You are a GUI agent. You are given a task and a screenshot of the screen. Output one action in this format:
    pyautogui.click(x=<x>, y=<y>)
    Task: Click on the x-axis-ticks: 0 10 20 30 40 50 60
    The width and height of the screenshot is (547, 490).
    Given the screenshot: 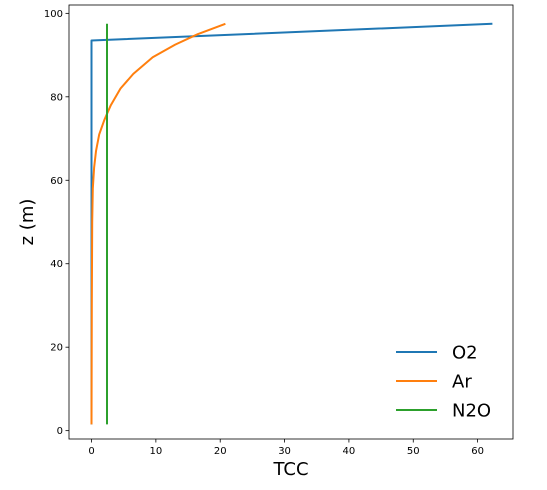 What is the action you would take?
    pyautogui.click(x=286, y=448)
    